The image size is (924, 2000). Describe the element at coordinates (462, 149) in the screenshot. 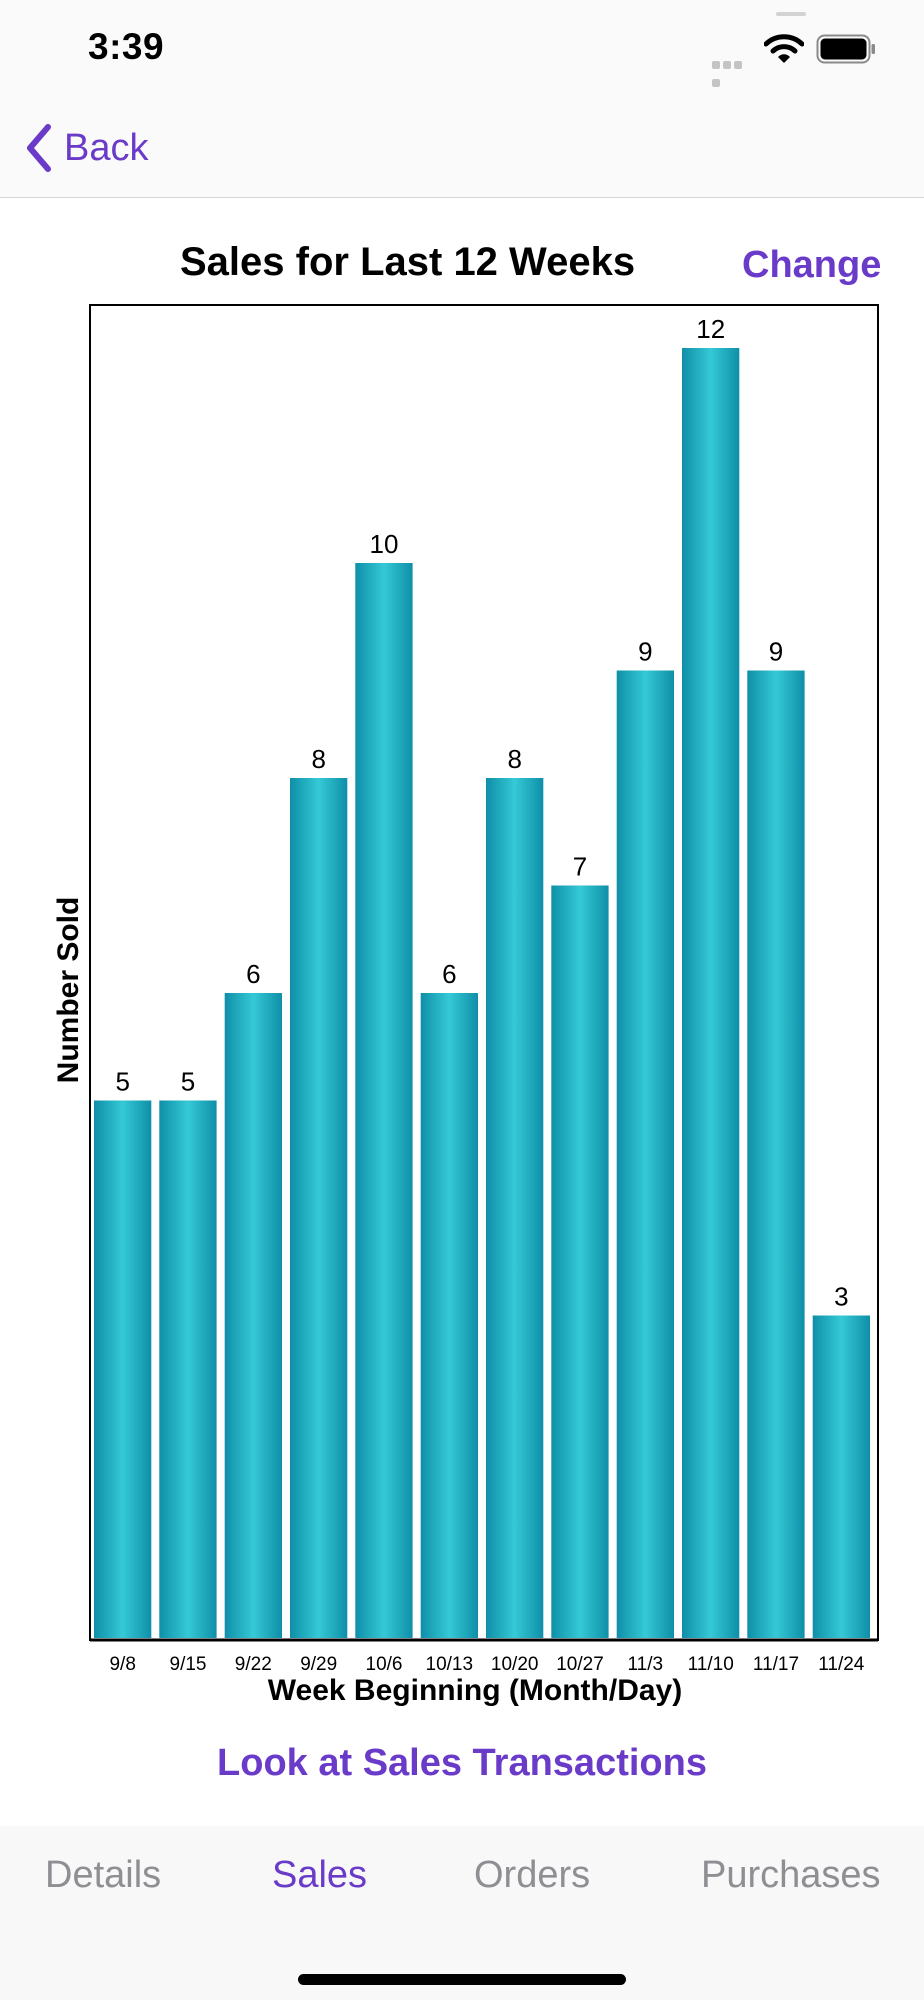

I see `navigation-bar: Back` at that location.